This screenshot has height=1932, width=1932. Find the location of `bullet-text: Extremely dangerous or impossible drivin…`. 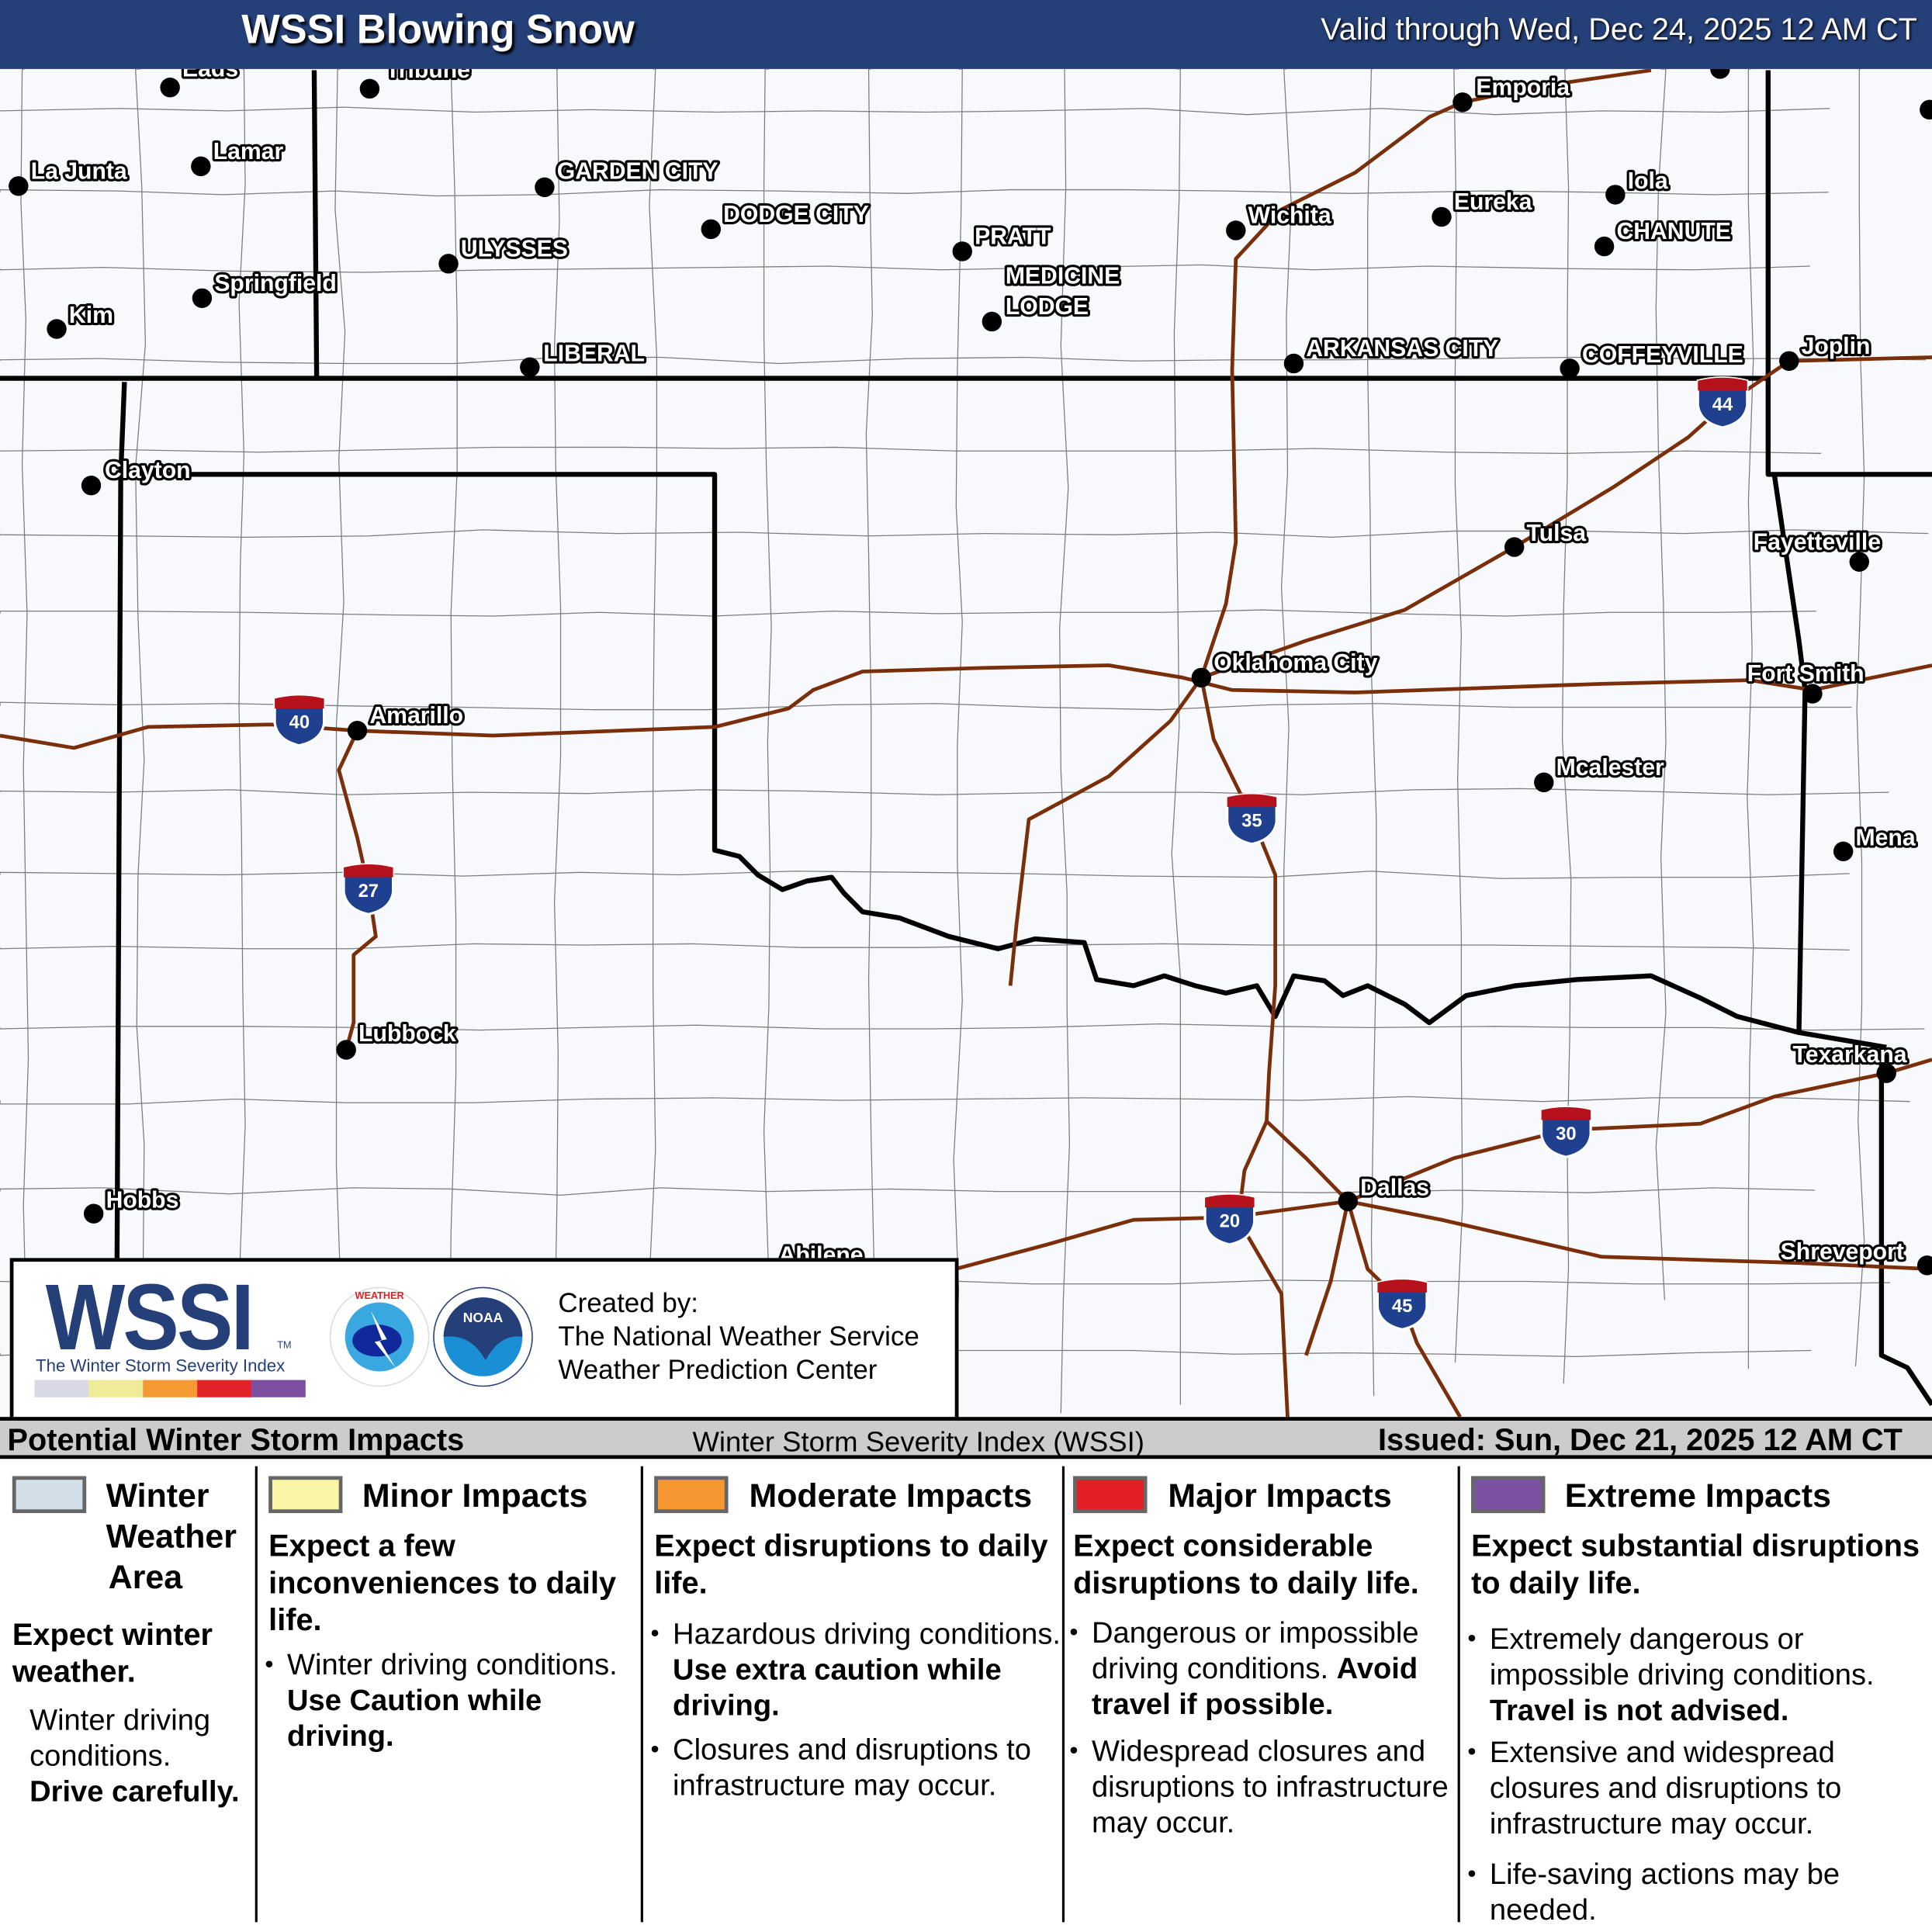

bullet-text: Extremely dangerous or impossible drivin… is located at coordinates (1682, 1657).